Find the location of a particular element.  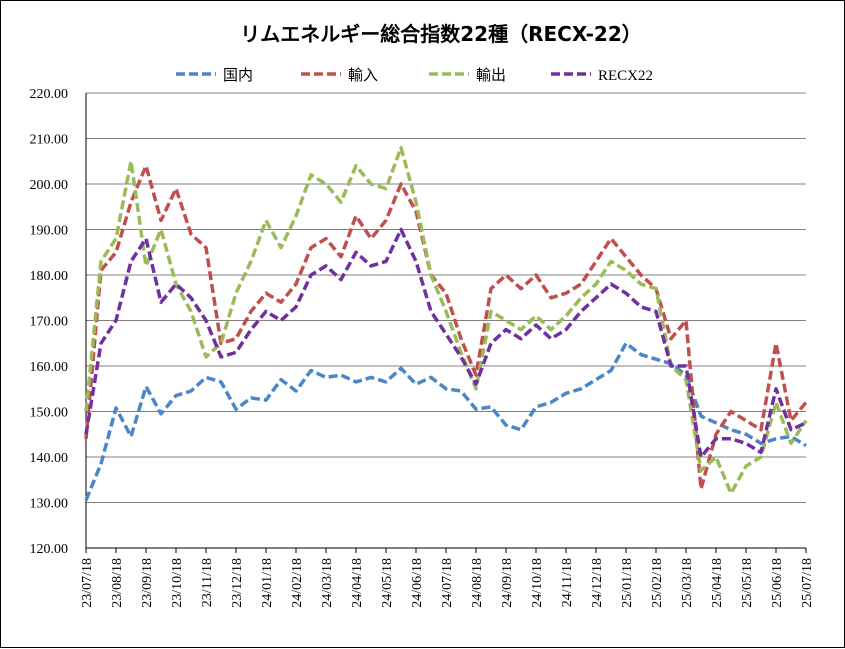

x-tick-label: 25/04/18 is located at coordinates (717, 583).